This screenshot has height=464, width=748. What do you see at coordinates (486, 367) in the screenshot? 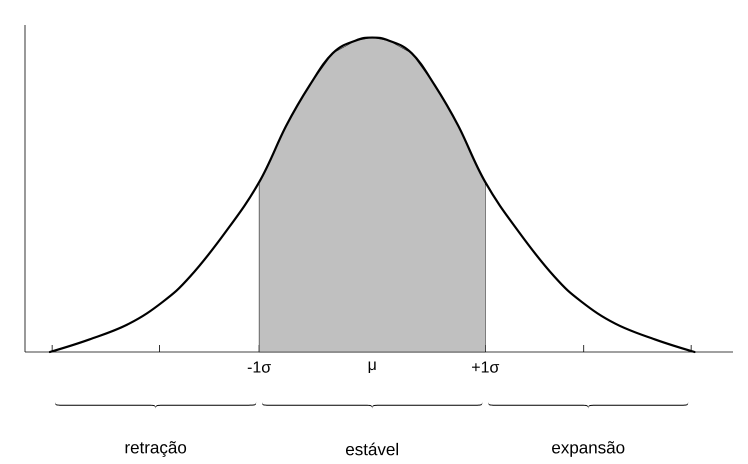
I see `x-tick-label: +1σ` at bounding box center [486, 367].